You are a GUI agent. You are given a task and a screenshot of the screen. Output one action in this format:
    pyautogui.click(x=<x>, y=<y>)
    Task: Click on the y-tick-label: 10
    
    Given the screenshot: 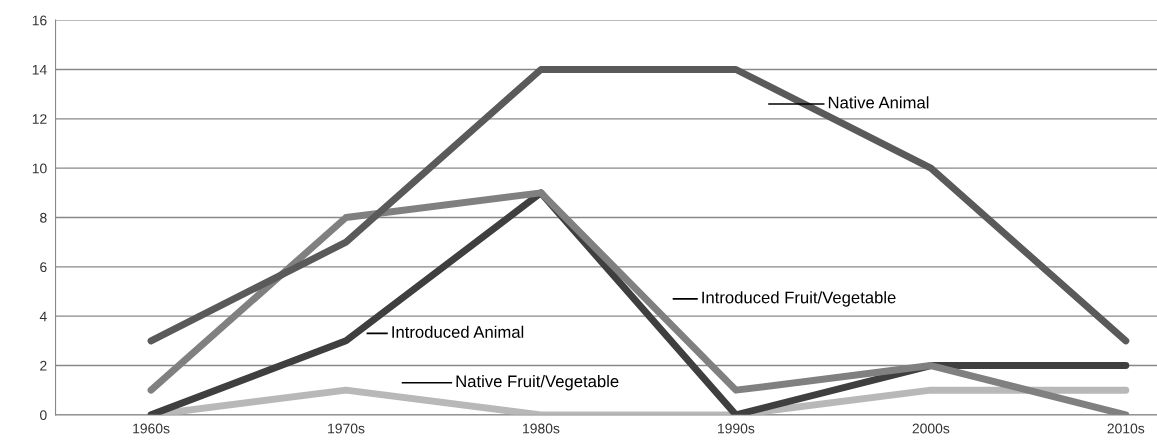 What is the action you would take?
    pyautogui.click(x=39, y=168)
    